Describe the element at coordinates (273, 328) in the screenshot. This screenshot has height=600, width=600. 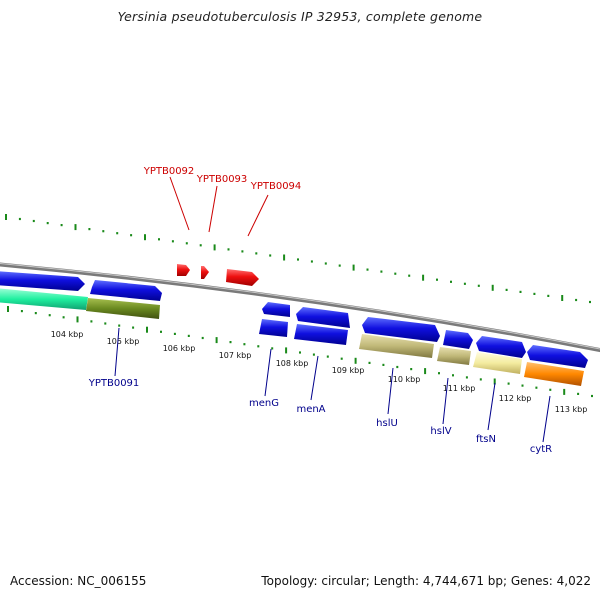
I see `gene-feature-menG-lower` at that location.